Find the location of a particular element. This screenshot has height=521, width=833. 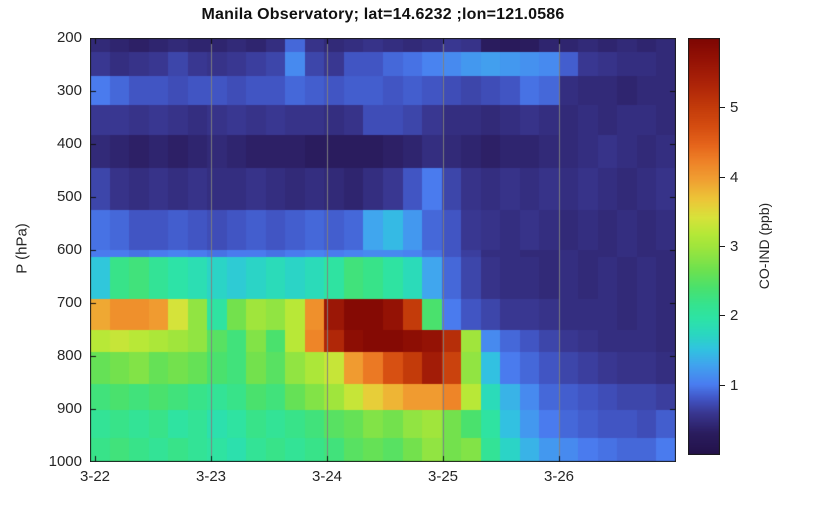

colorbar-tick-label: 3 is located at coordinates (734, 246).